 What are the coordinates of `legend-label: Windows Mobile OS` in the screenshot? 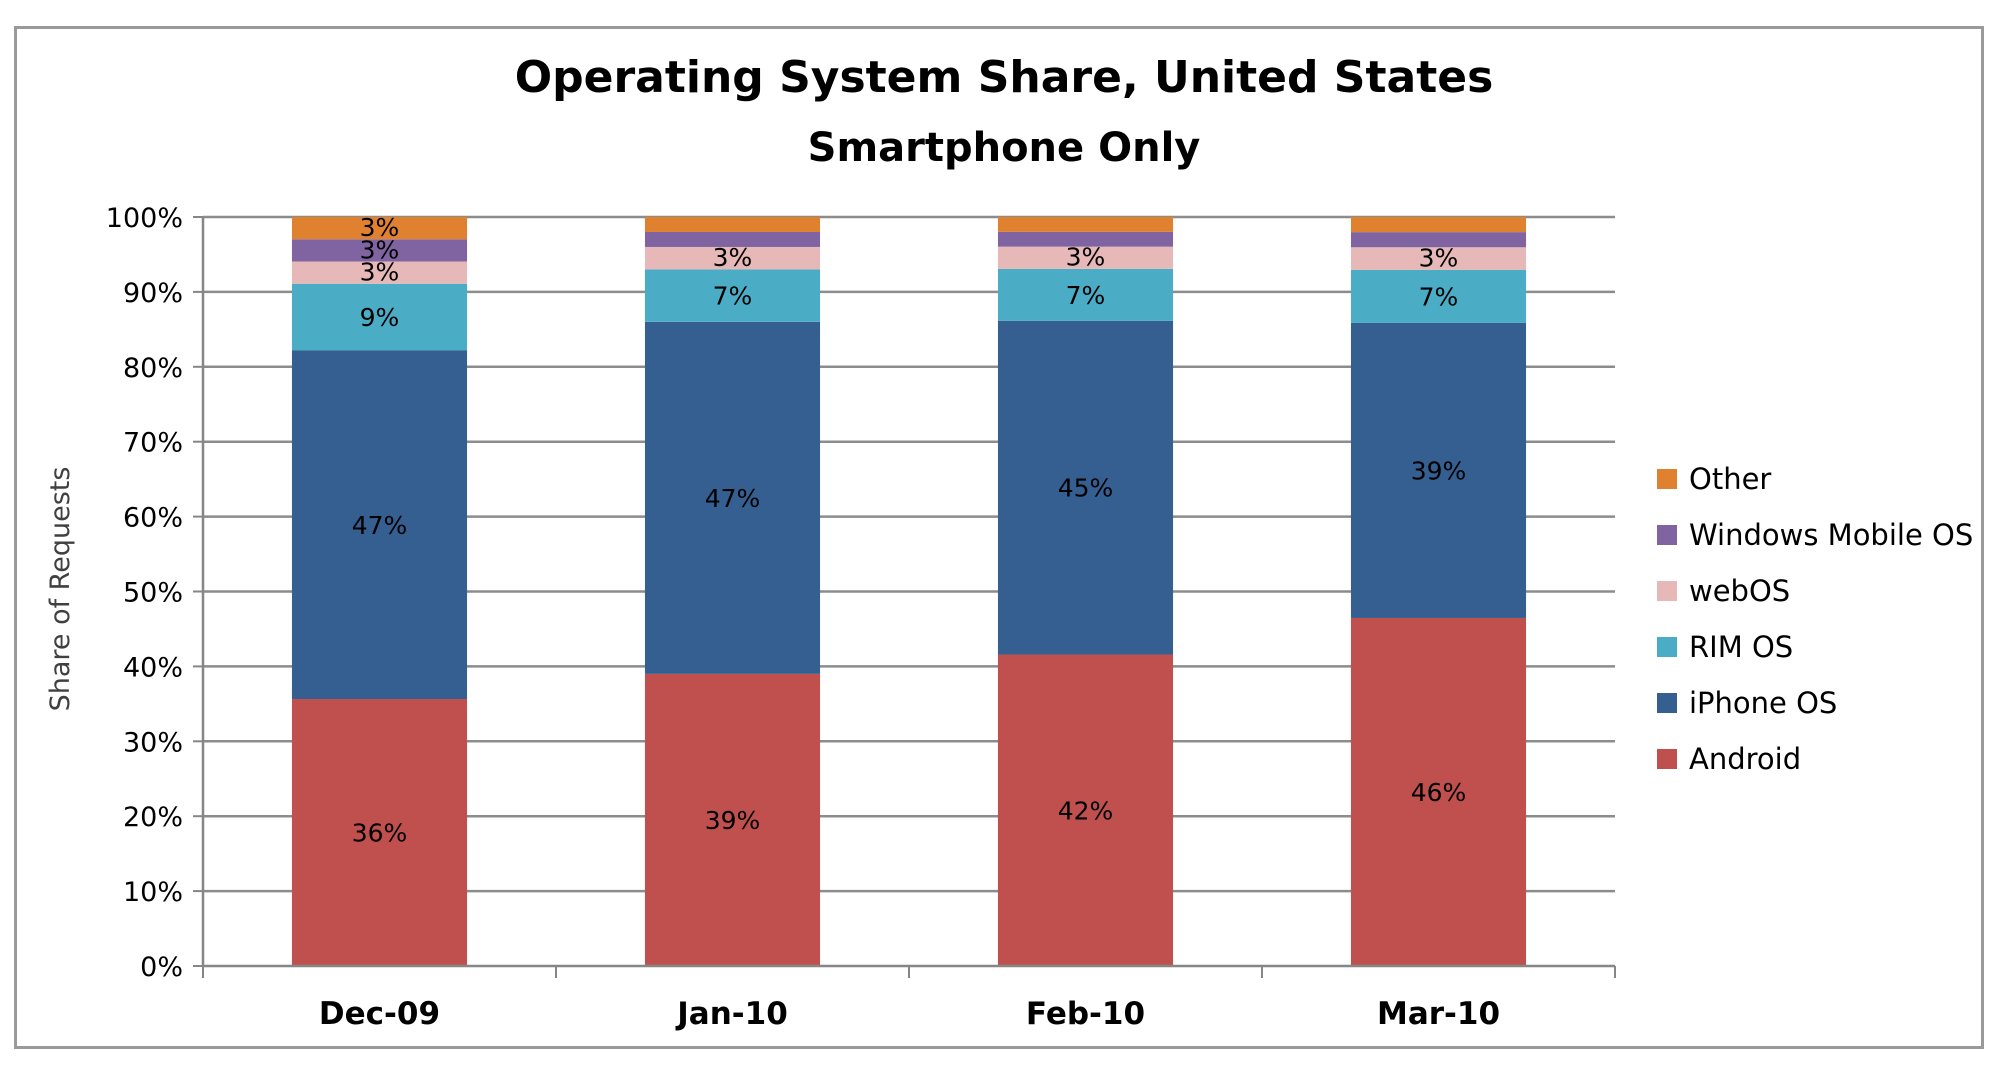 It's located at (1831, 535).